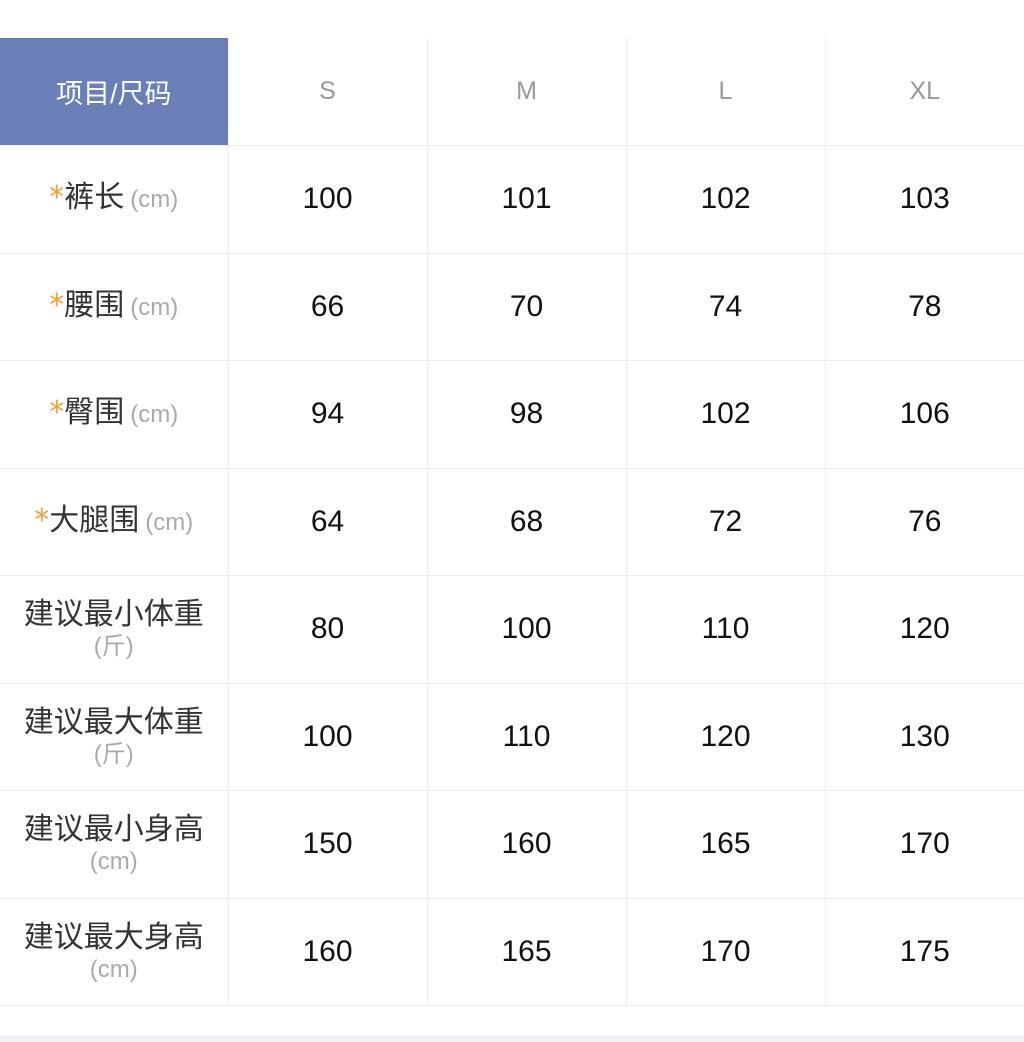  What do you see at coordinates (526, 199) in the screenshot?
I see `value-cell: 101` at bounding box center [526, 199].